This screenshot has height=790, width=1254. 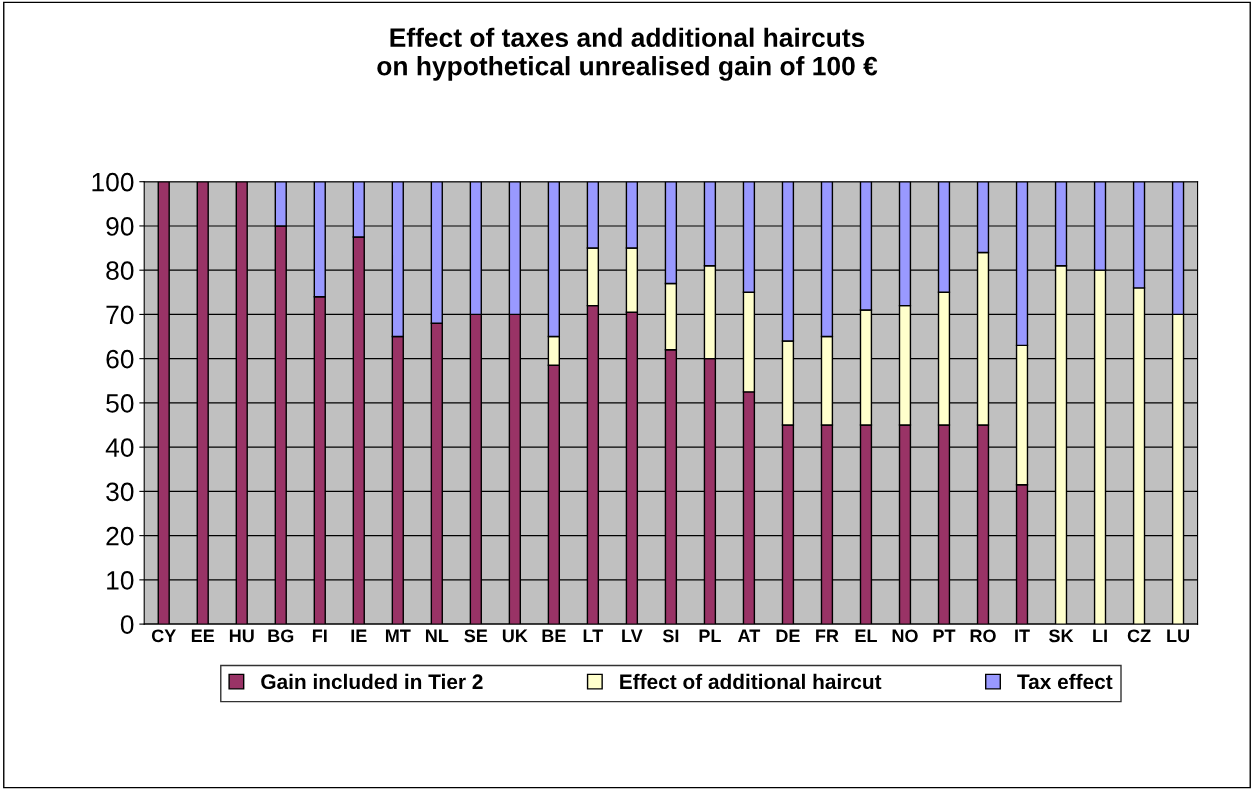 I want to click on y-tick-label: 60, so click(x=120, y=359).